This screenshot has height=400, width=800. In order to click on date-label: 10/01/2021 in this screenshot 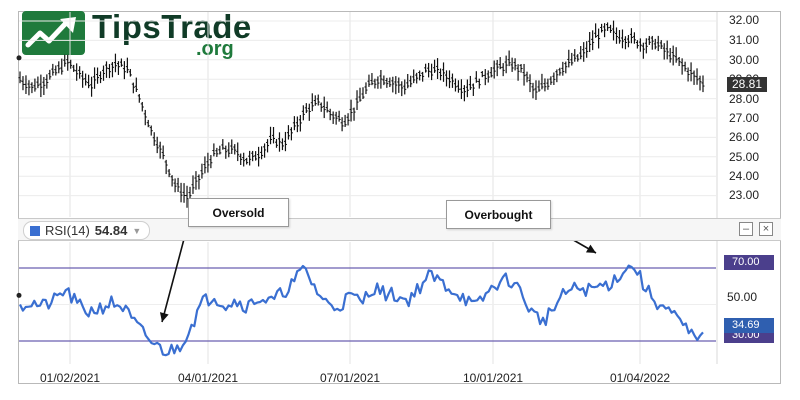, I will do `click(493, 378)`.